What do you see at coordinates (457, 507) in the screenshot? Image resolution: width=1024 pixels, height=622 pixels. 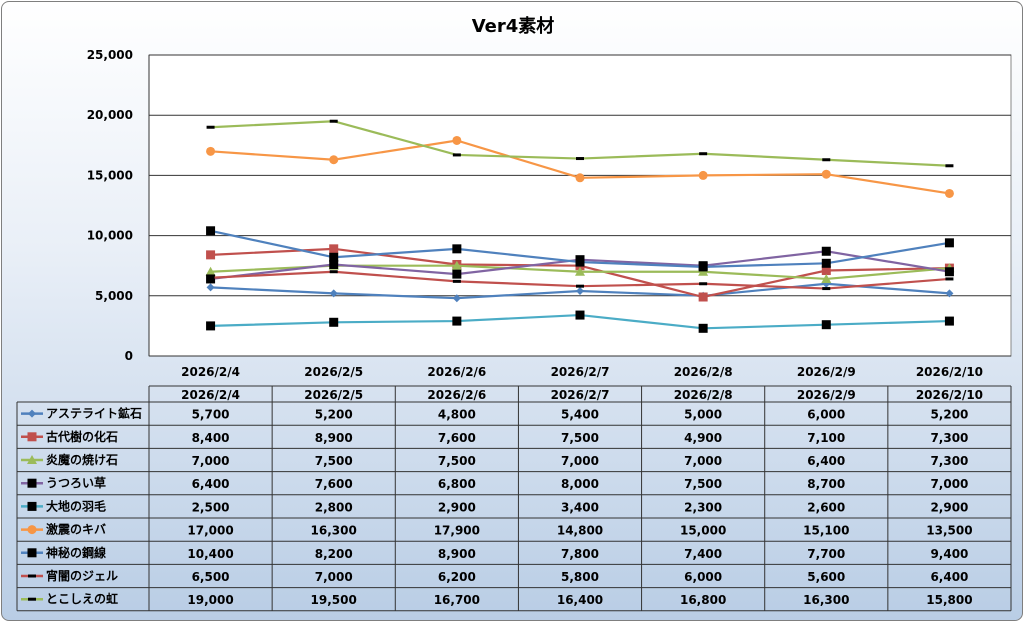 I see `table-cell: 2,900` at bounding box center [457, 507].